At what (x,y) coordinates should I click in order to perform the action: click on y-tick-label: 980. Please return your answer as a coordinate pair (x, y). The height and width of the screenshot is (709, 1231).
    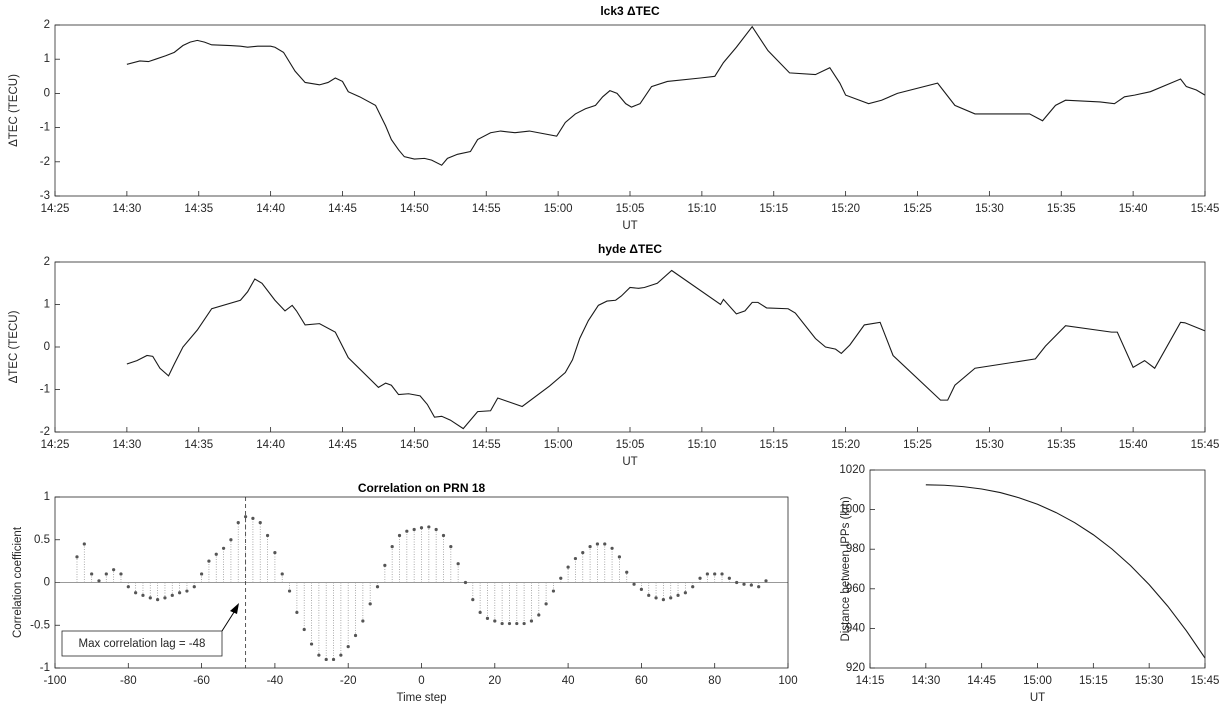
    Looking at the image, I should click on (855, 549).